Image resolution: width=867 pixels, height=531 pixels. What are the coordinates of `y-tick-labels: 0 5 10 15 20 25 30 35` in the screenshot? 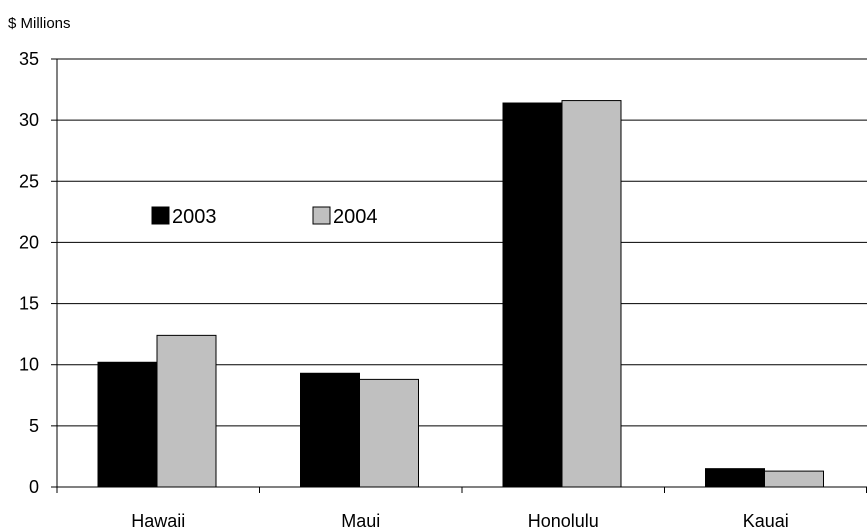 It's located at (29, 273).